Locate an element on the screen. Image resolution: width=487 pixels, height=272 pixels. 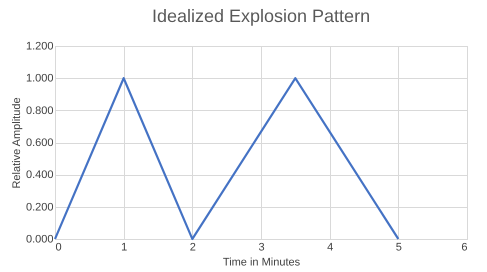
x-tick-label: 5 is located at coordinates (399, 248).